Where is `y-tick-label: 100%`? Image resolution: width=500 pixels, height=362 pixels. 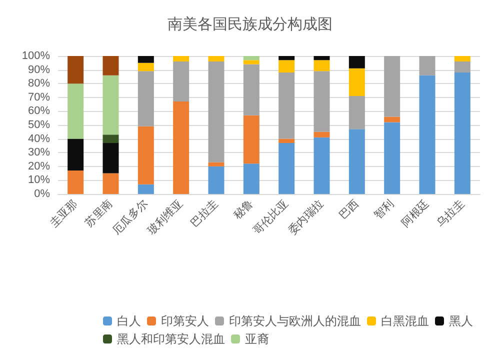 y-tick-label: 100% is located at coordinates (36, 56).